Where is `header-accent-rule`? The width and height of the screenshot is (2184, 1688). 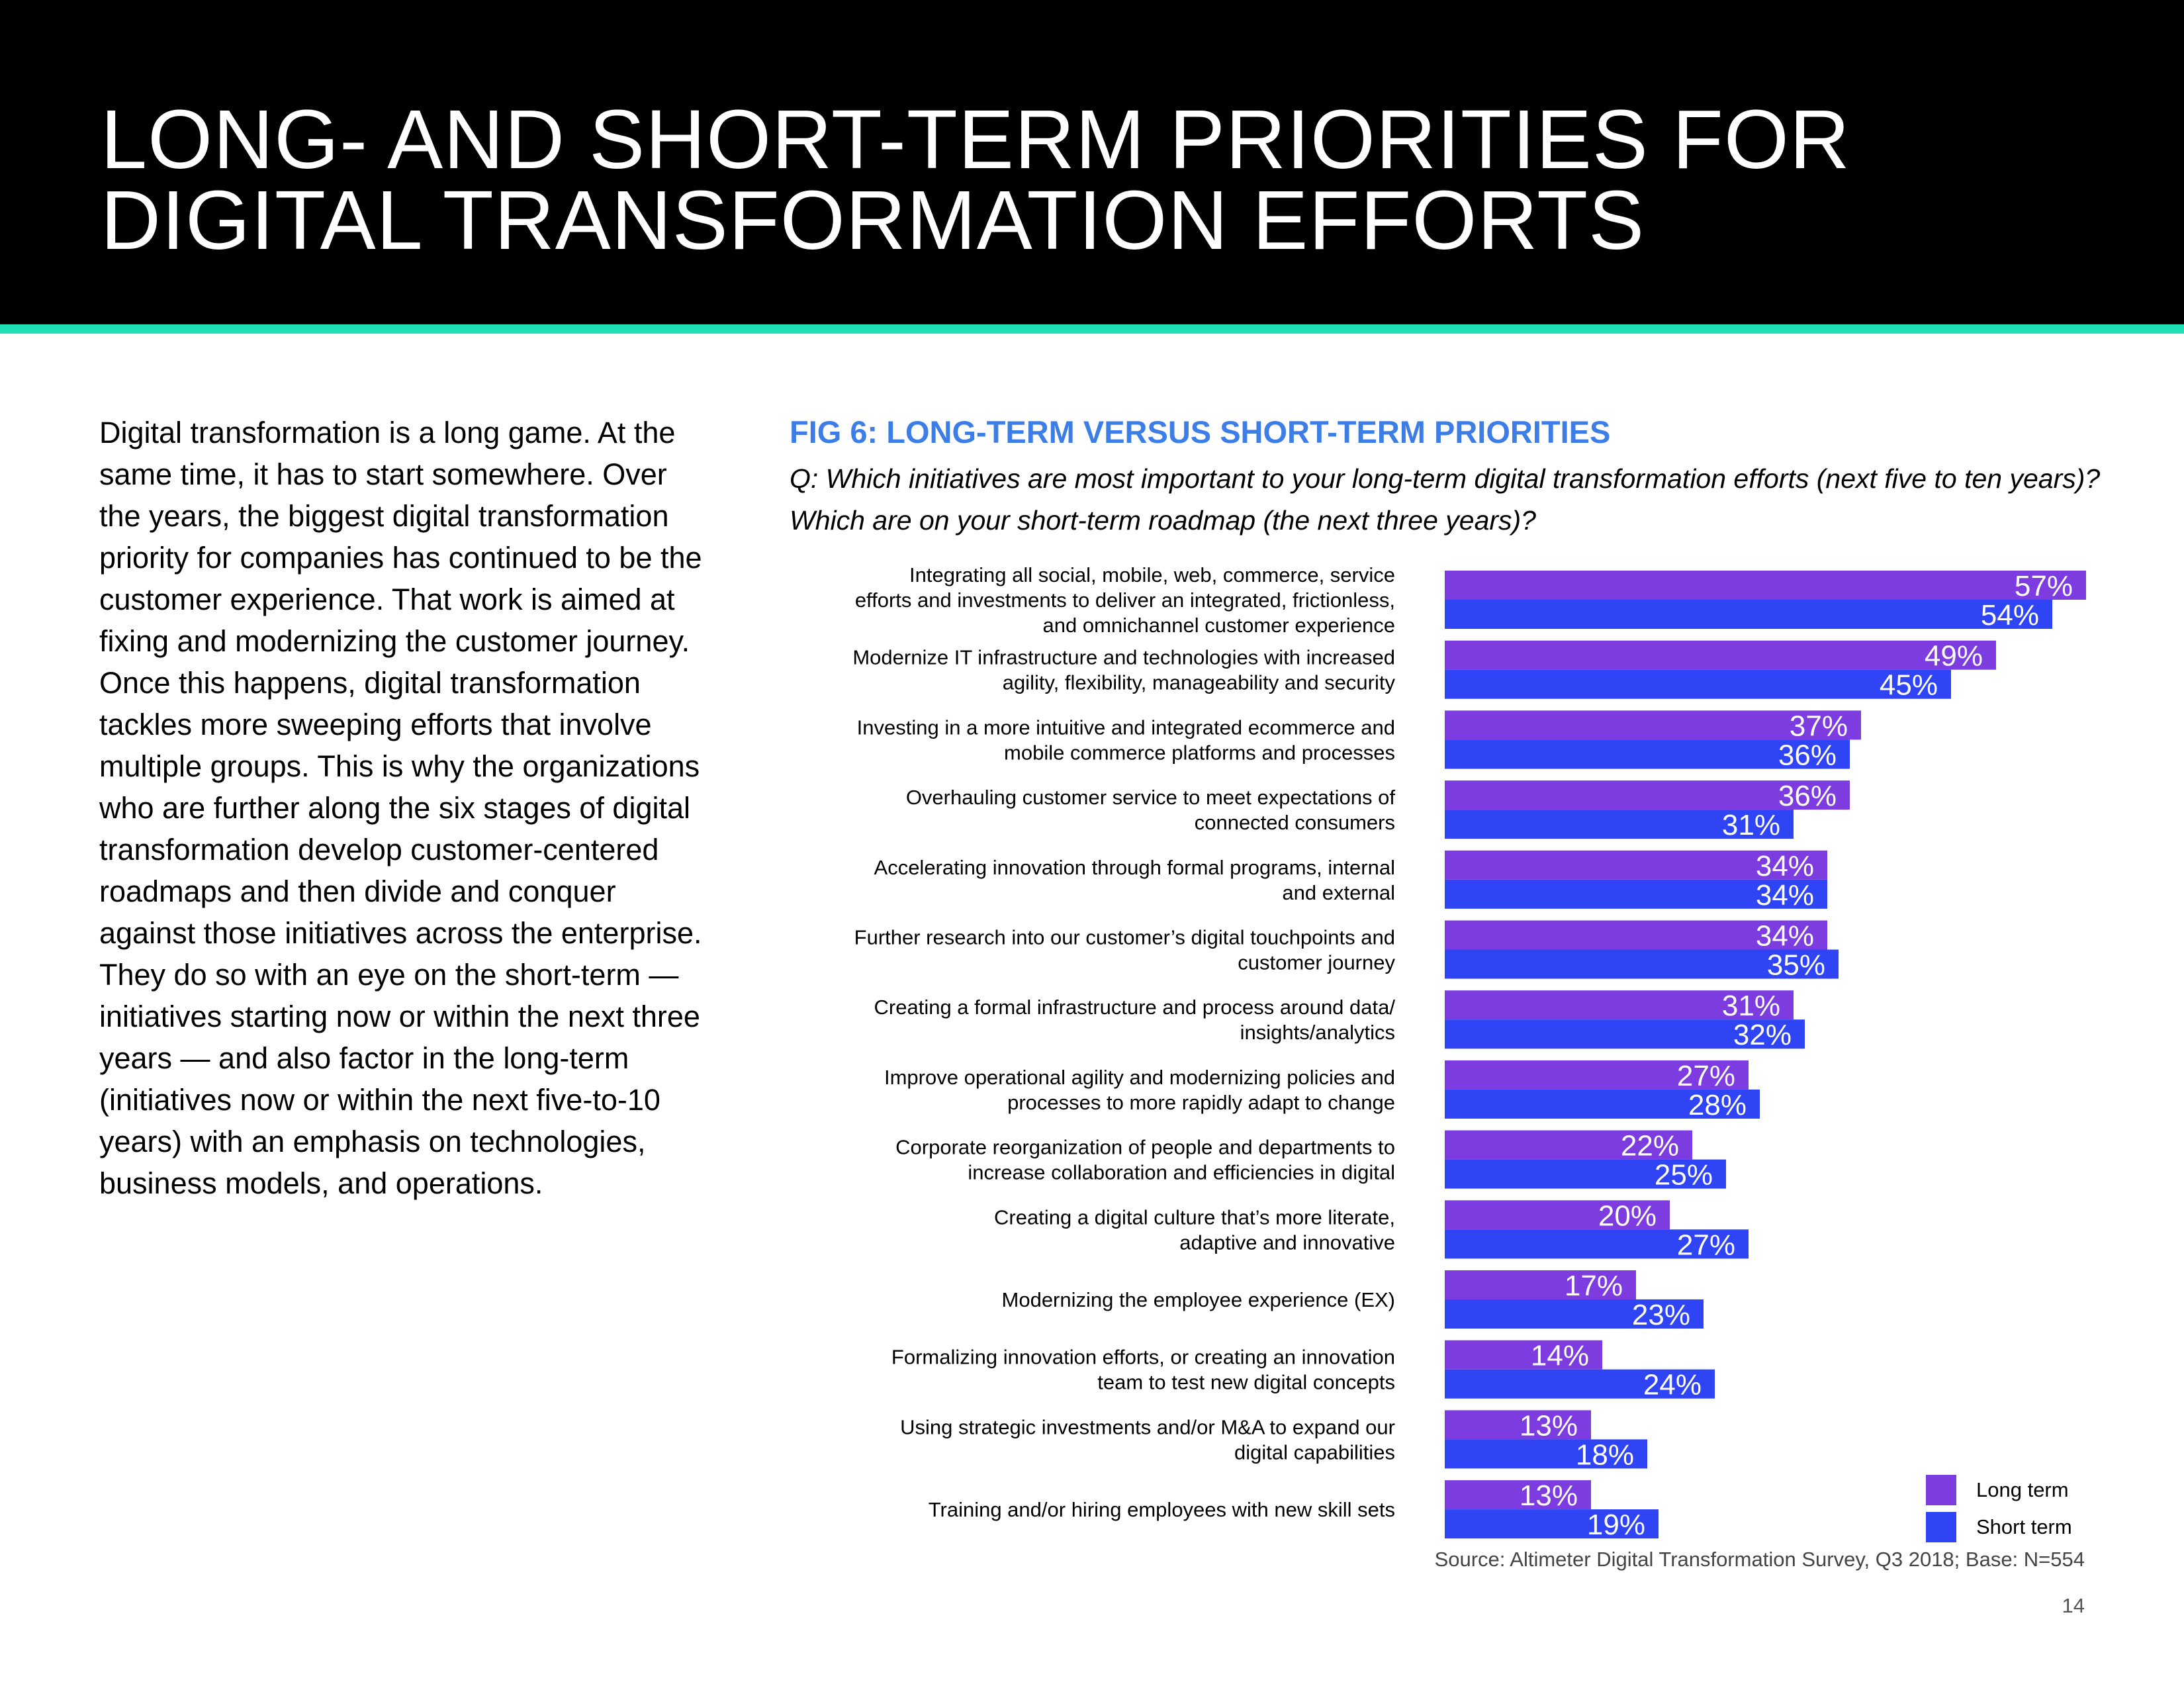 header-accent-rule is located at coordinates (1092, 329).